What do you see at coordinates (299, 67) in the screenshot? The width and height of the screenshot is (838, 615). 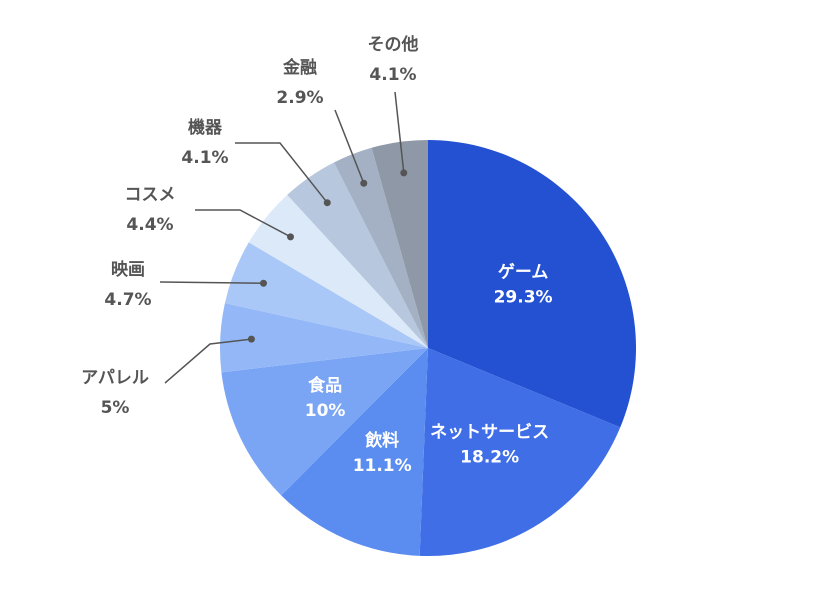 I see `slice-label: 金融` at bounding box center [299, 67].